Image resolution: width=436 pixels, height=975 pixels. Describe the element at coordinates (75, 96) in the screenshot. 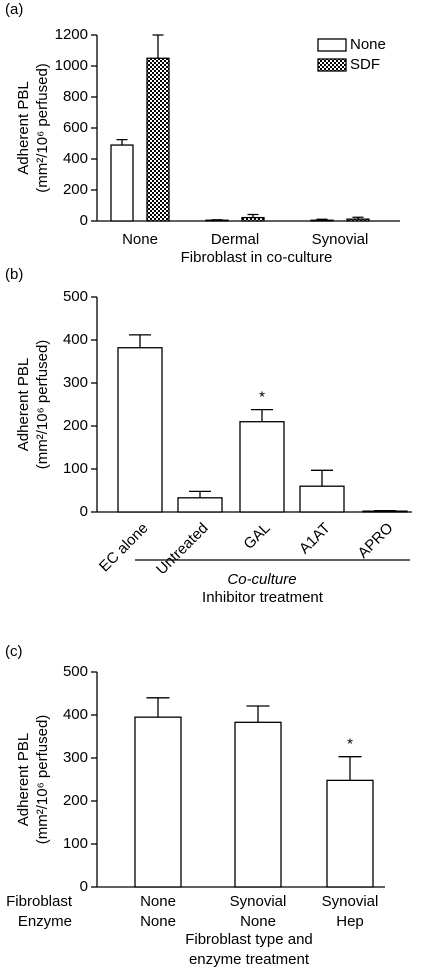

I see `y-tick-label: 800` at that location.